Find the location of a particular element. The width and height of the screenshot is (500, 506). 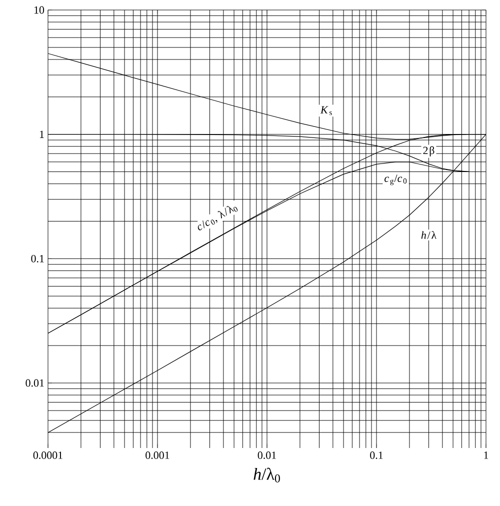

y-tick-label: 1 is located at coordinates (42, 134).